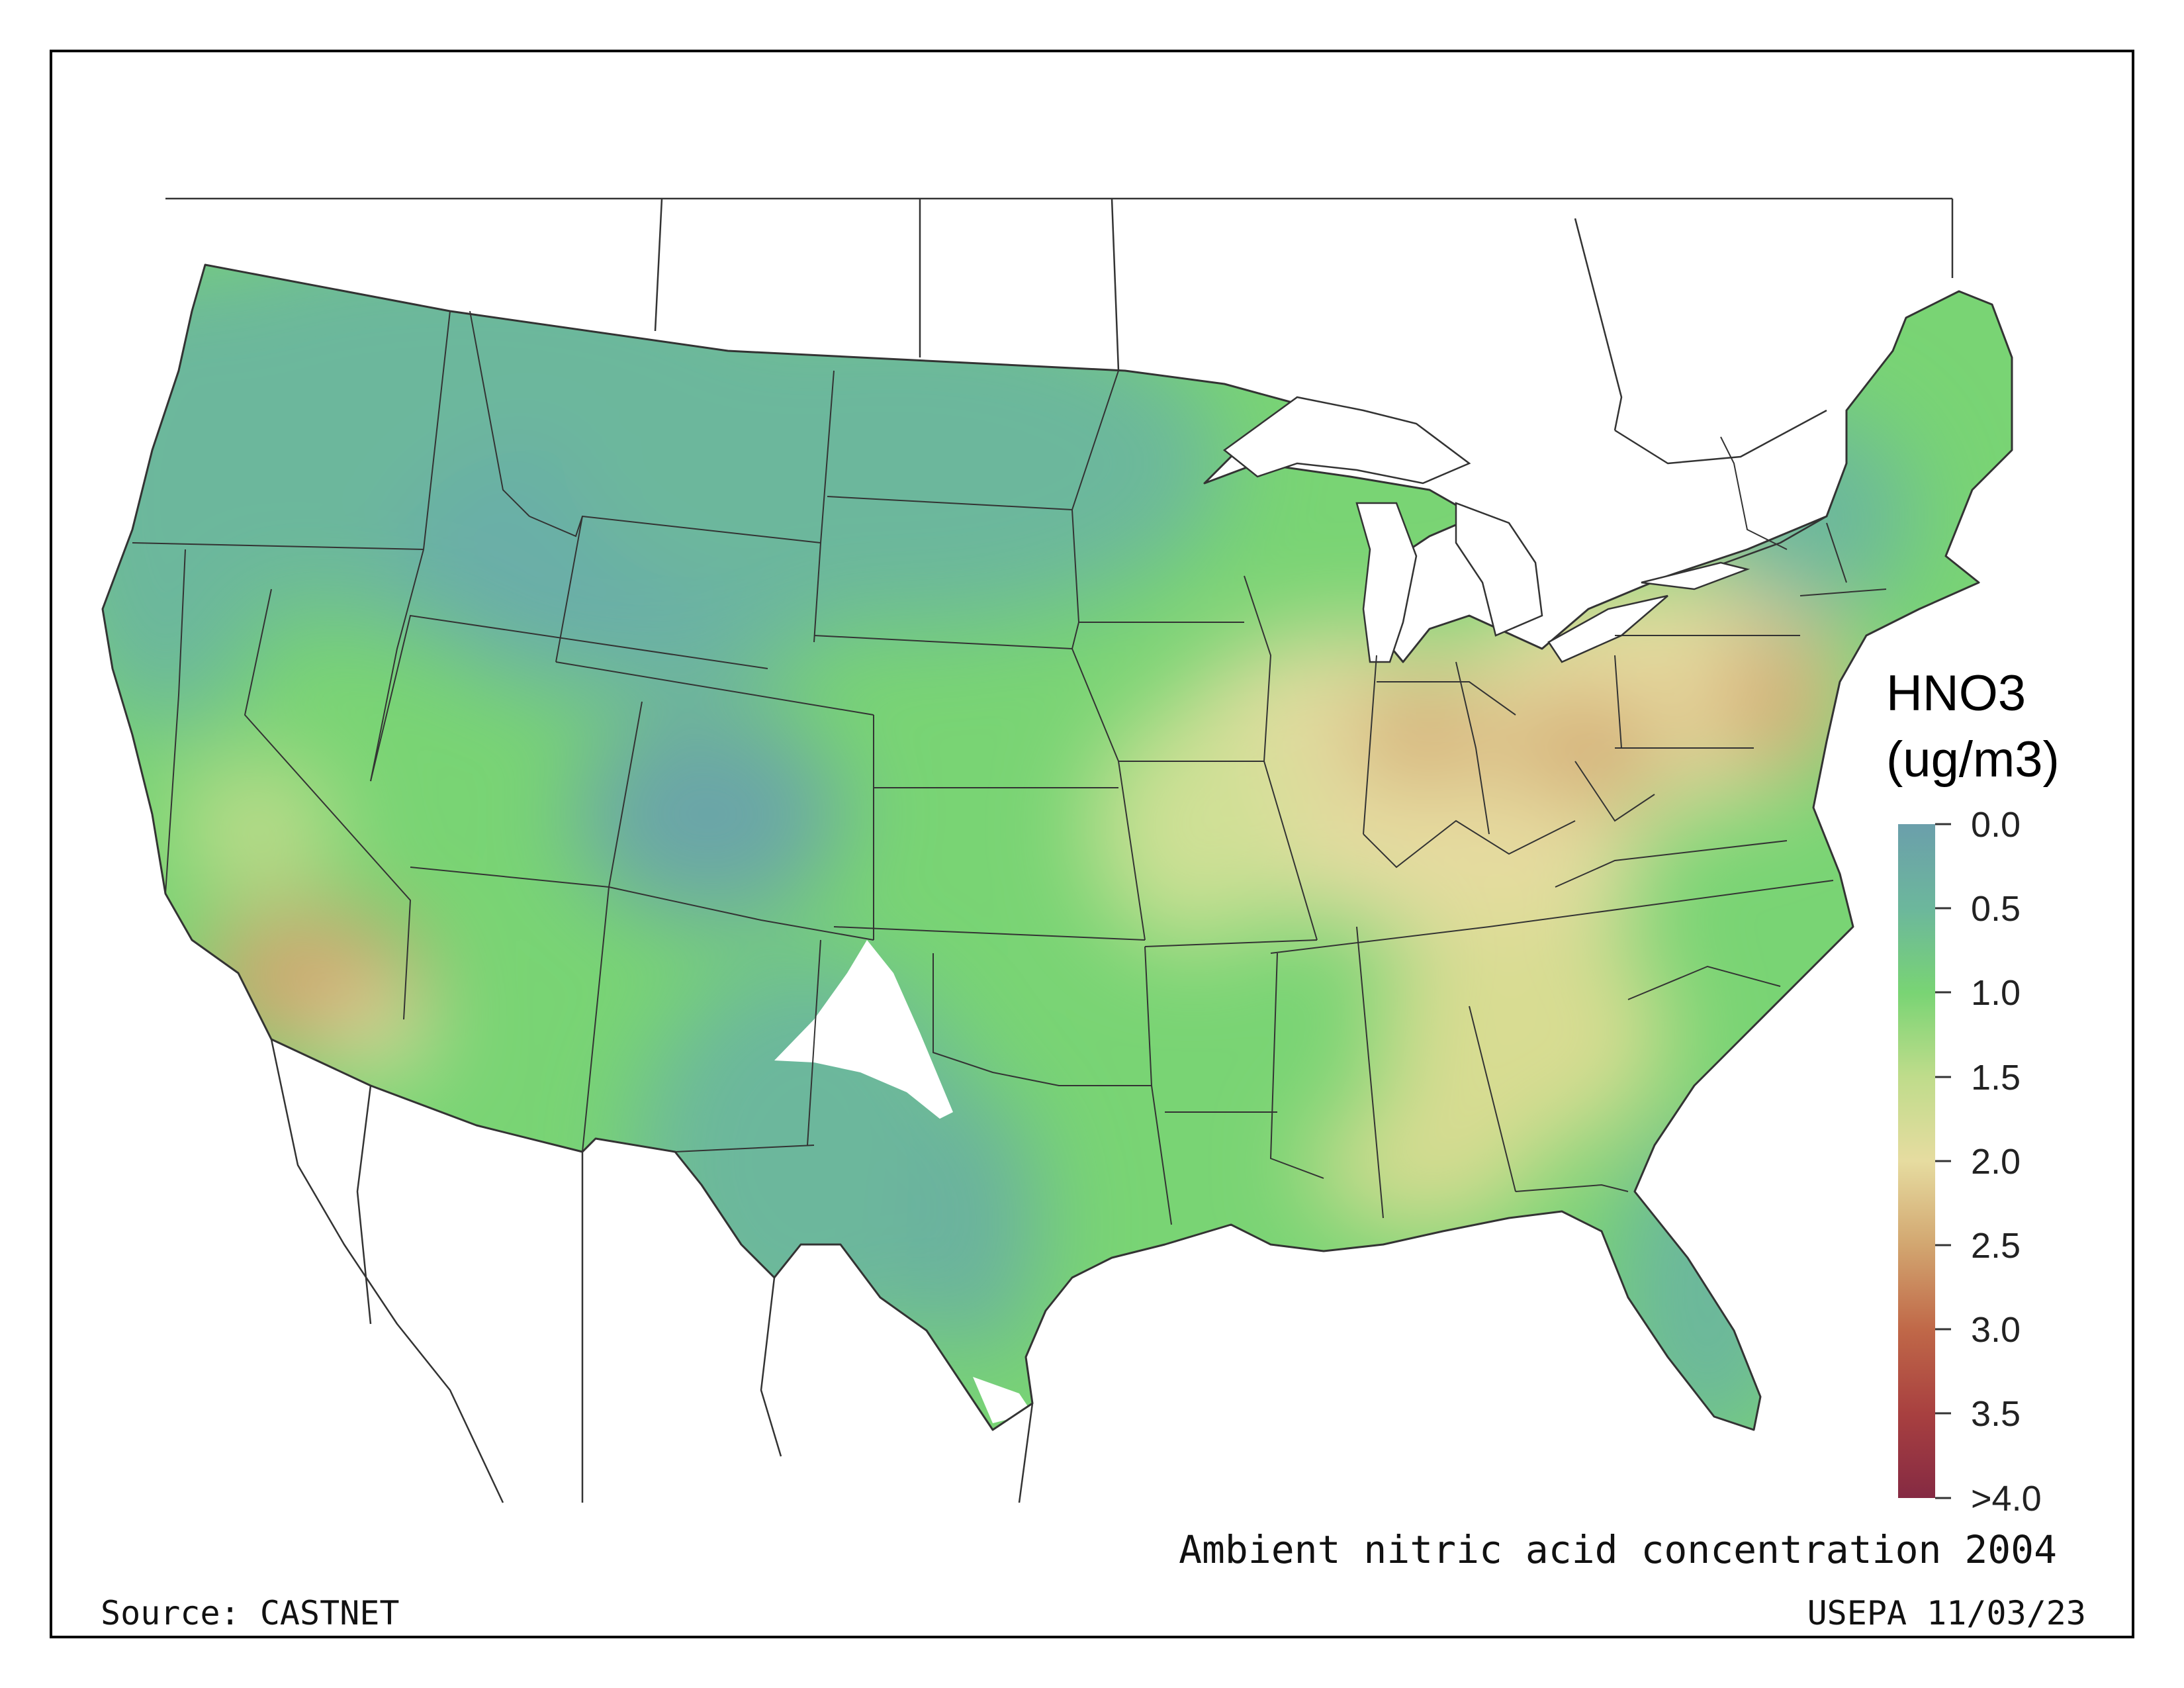  Describe the element at coordinates (1956, 693) in the screenshot. I see `legend-title: HNO3` at that location.